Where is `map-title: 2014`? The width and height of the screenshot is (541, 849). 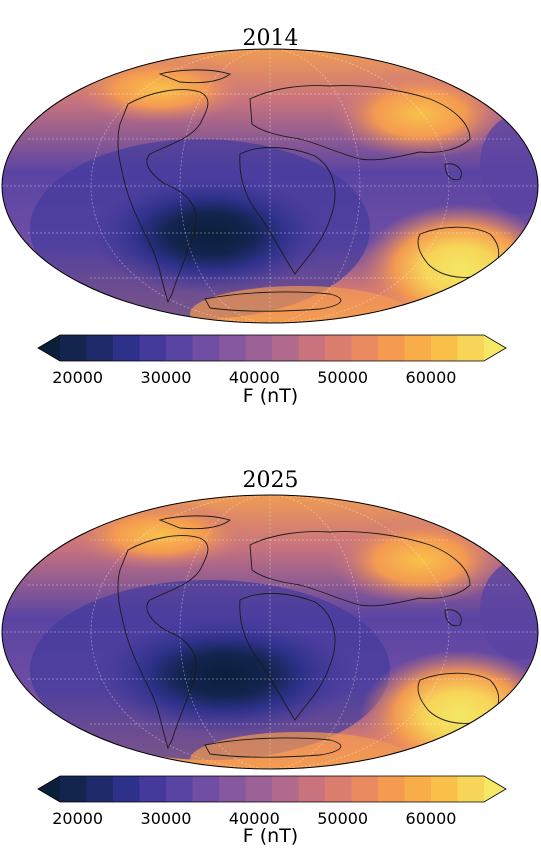 map-title: 2014 is located at coordinates (270, 38).